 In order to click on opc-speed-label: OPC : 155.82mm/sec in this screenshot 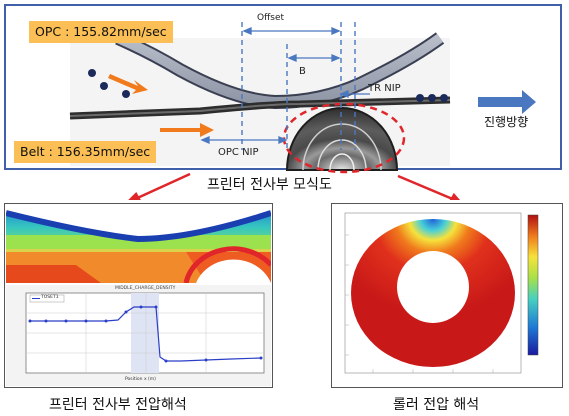, I will do `click(101, 32)`.